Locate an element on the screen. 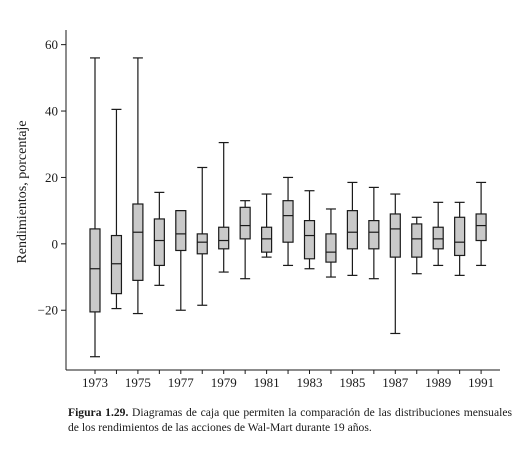 The width and height of the screenshot is (527, 468). box-1987 is located at coordinates (395, 264).